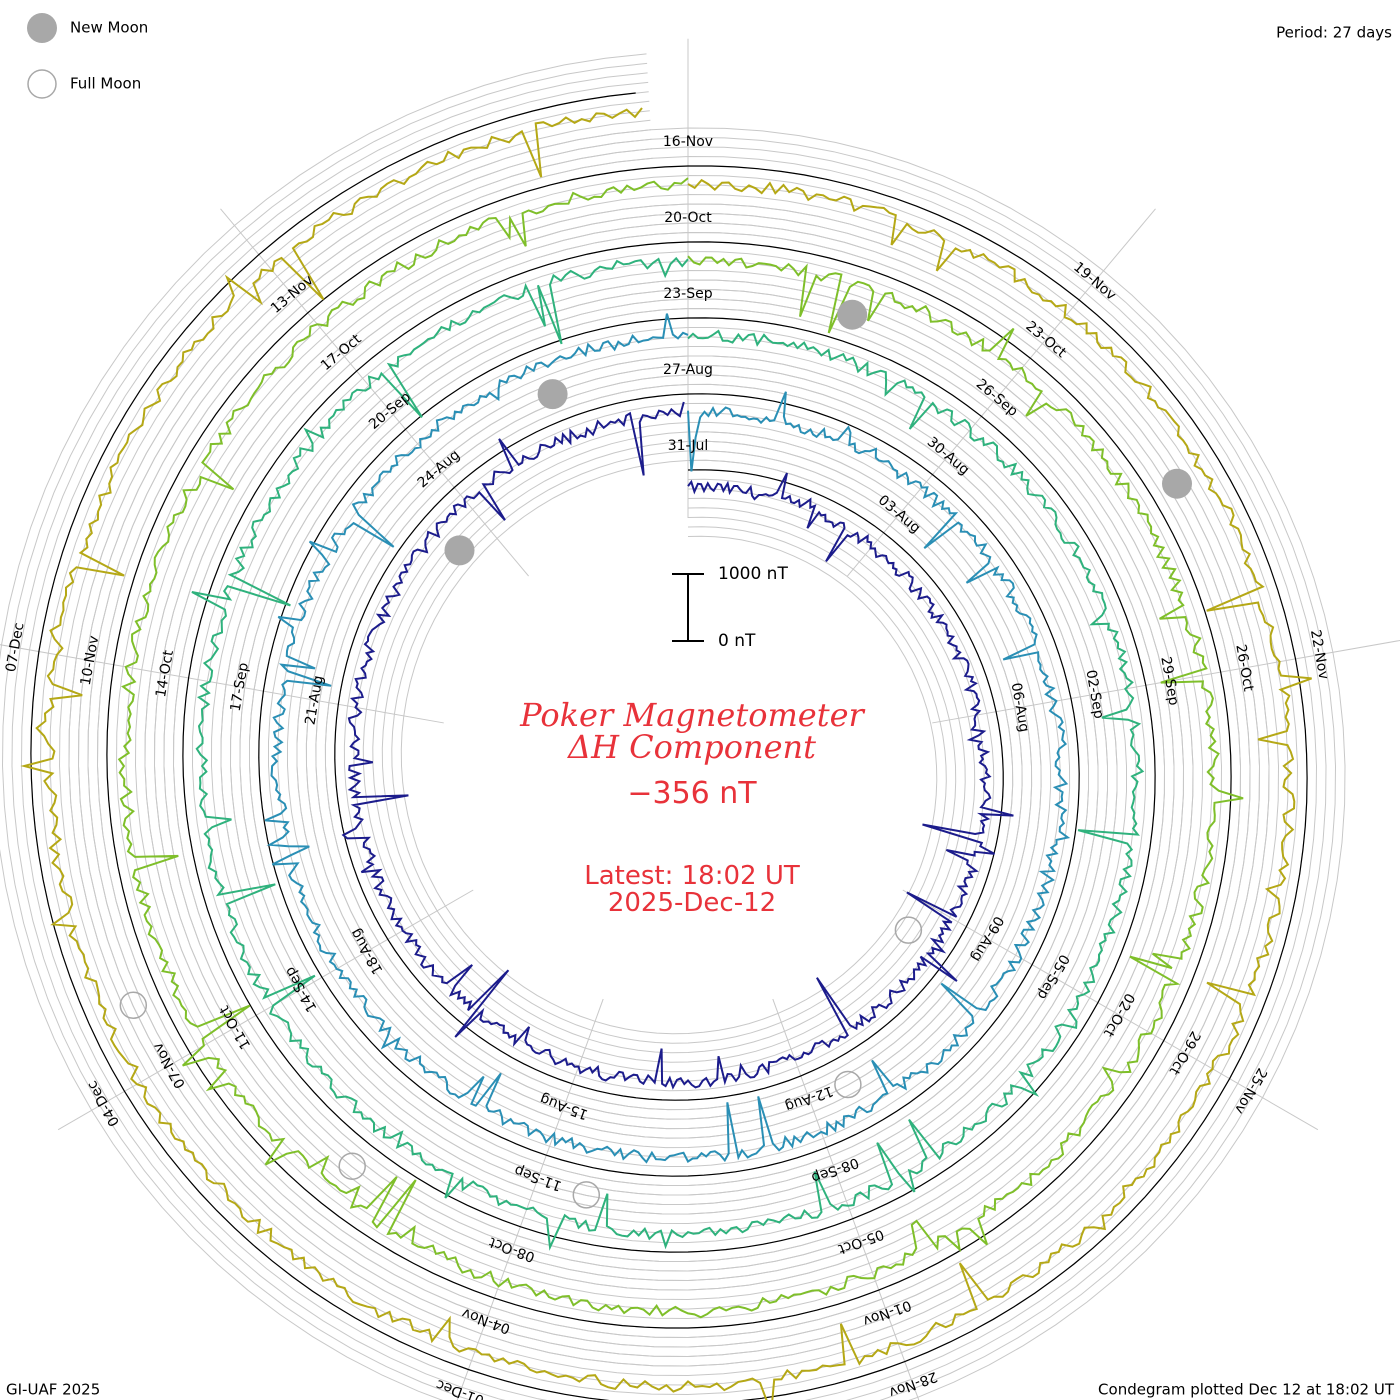  I want to click on date-label: 23-Oct, so click(1045, 339).